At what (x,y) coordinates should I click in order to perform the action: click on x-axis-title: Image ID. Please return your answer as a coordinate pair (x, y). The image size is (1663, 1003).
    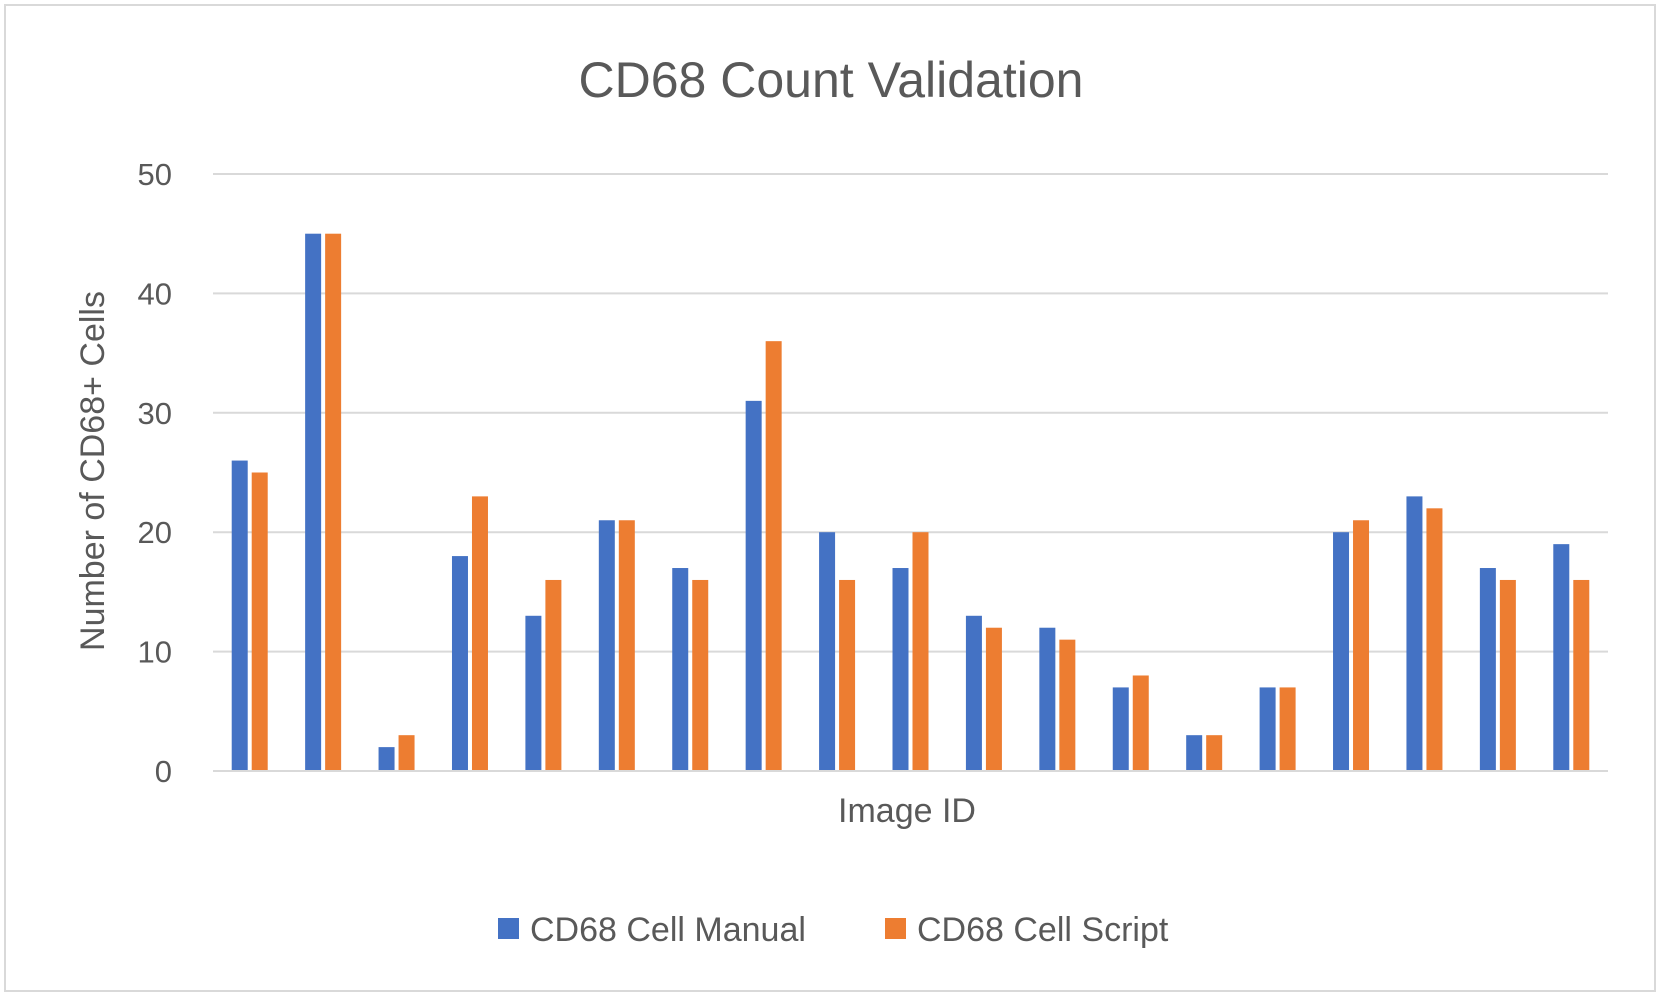
    Looking at the image, I should click on (907, 811).